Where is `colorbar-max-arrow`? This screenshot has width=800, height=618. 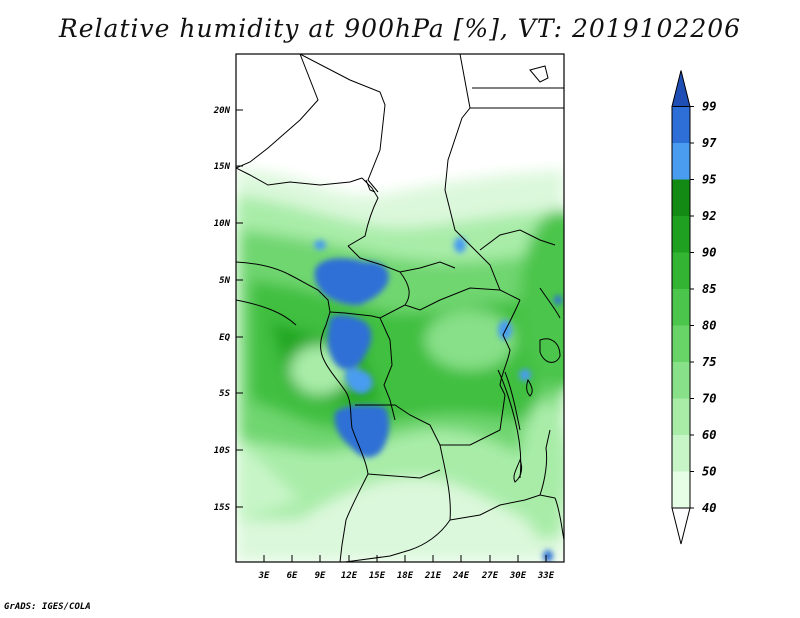
colorbar-max-arrow is located at coordinates (681, 88).